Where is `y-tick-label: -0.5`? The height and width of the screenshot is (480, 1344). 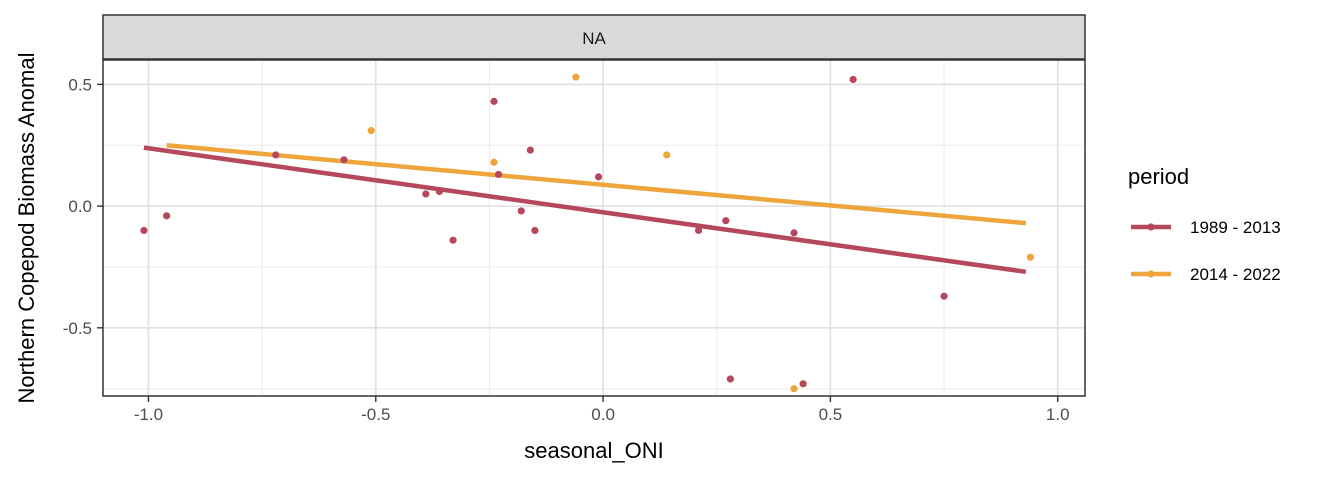
y-tick-label: -0.5 is located at coordinates (77, 328).